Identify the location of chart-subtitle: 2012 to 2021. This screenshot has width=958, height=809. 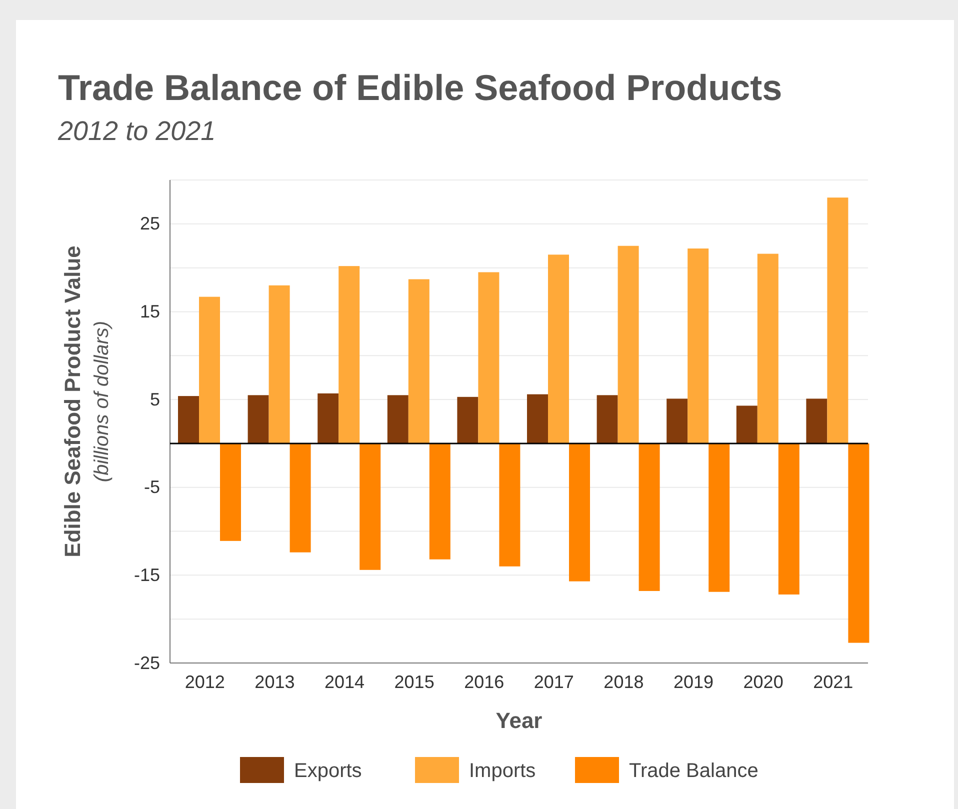
(136, 131).